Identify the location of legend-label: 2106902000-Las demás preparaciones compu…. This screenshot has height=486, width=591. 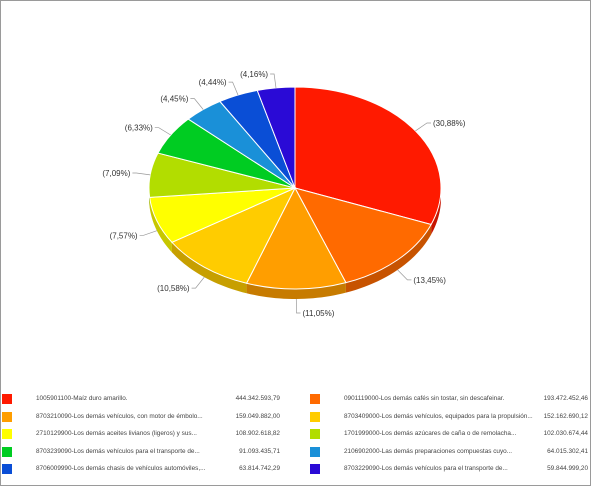
(428, 451).